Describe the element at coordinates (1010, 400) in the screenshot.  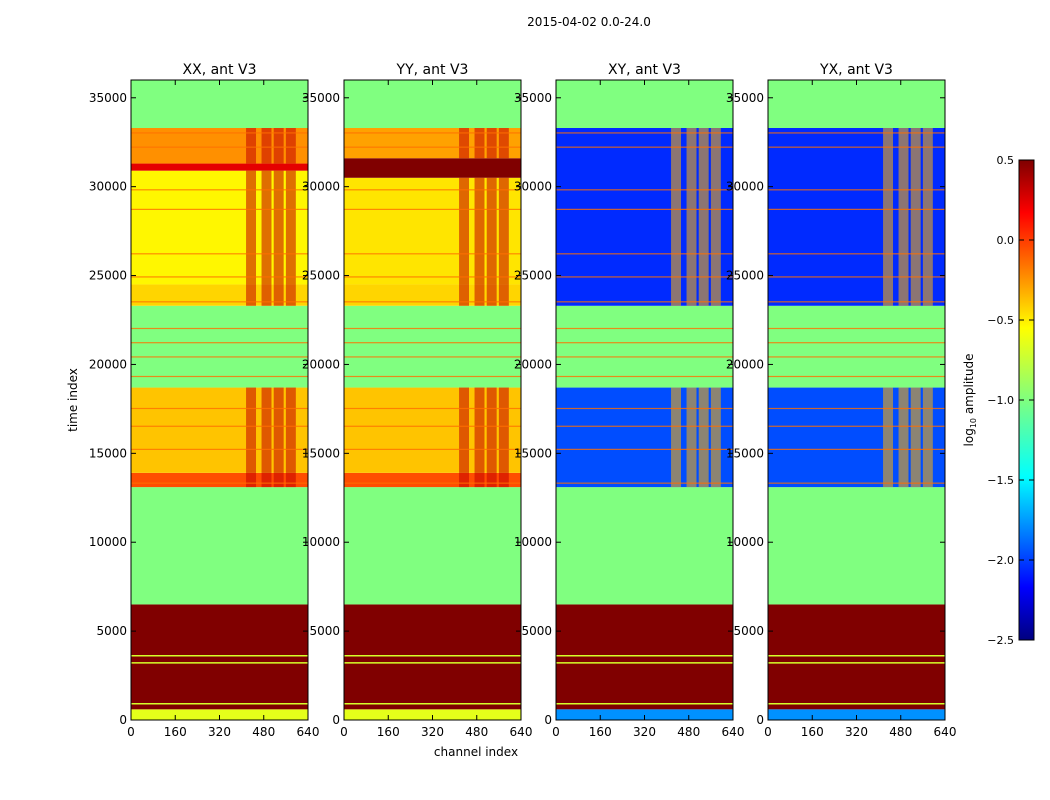
I see `colorbar-ticks: 0.5 0.0 −0.5 −1.0 −1.5 −2.0 −2.5` at that location.